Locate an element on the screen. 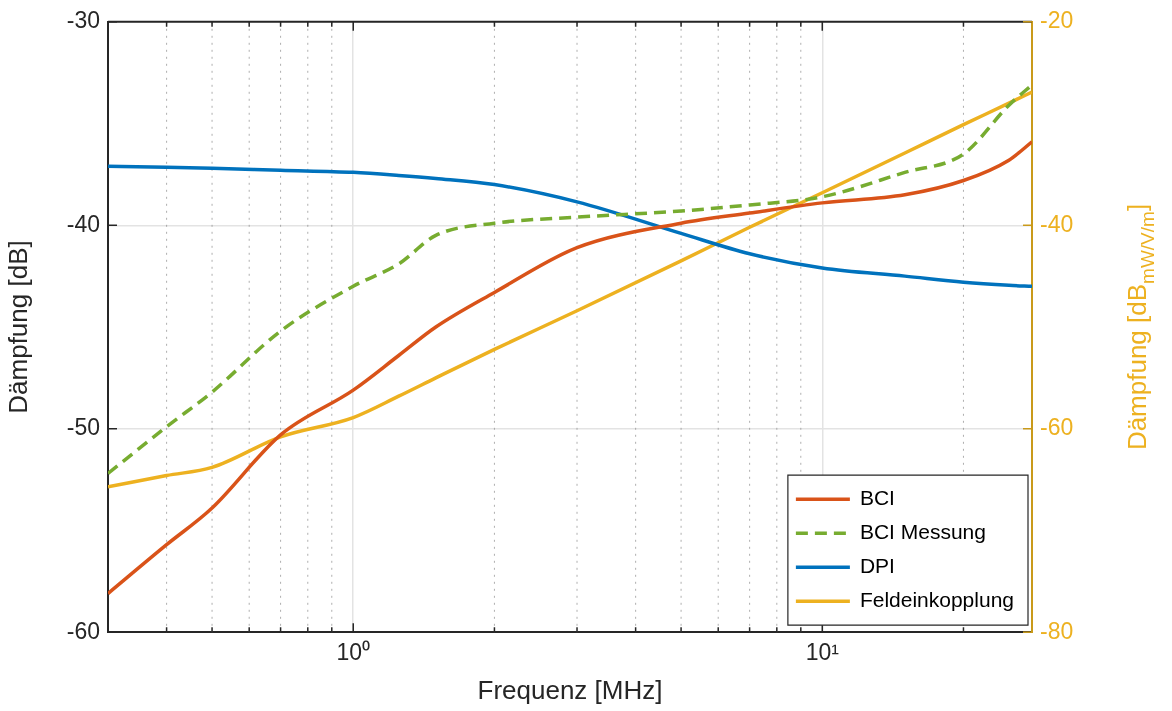 The width and height of the screenshot is (1172, 711). y-axis-title: Dämpfung [dB] is located at coordinates (17, 327).